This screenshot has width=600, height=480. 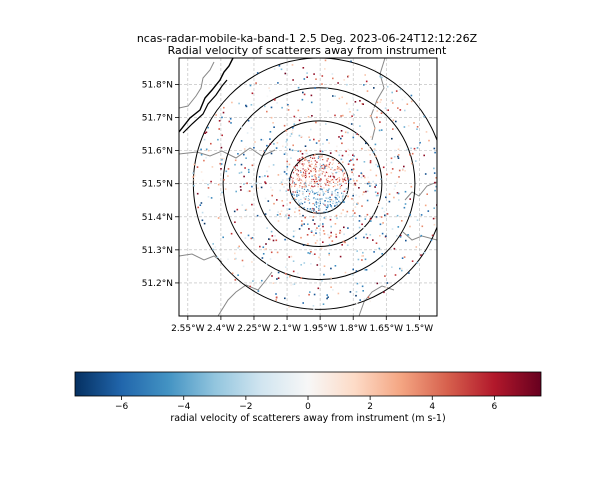 What do you see at coordinates (287, 329) in the screenshot?
I see `x-tick-label: 2.1°W` at bounding box center [287, 329].